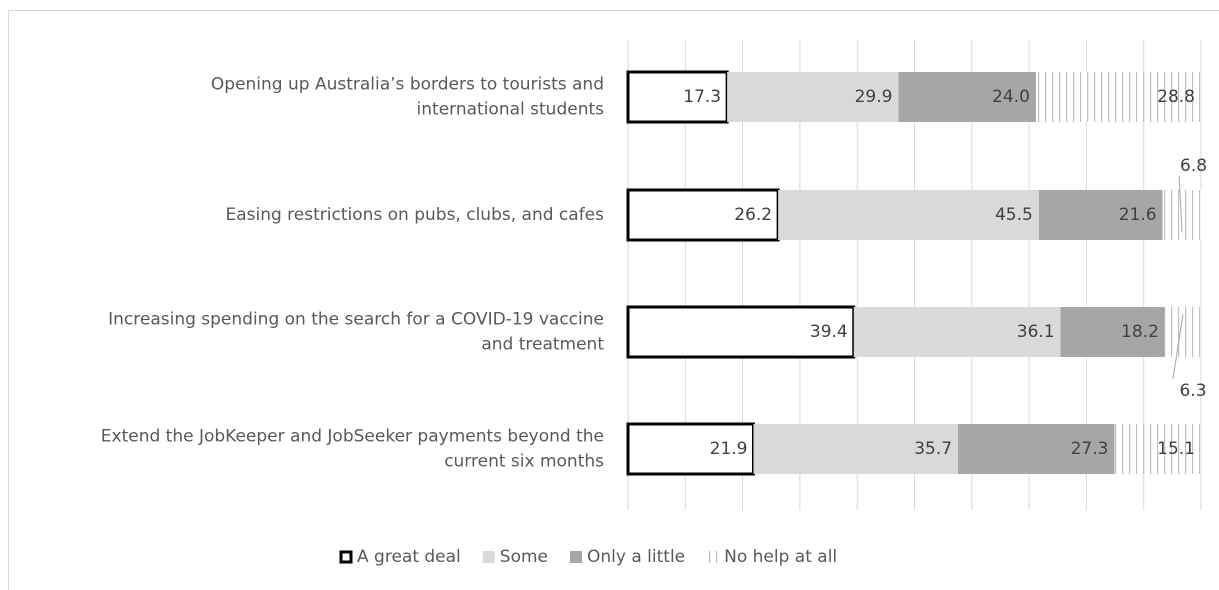 This screenshot has height=590, width=1219. Describe the element at coordinates (702, 97) in the screenshot. I see `data-label-0-0: 17.3` at that location.